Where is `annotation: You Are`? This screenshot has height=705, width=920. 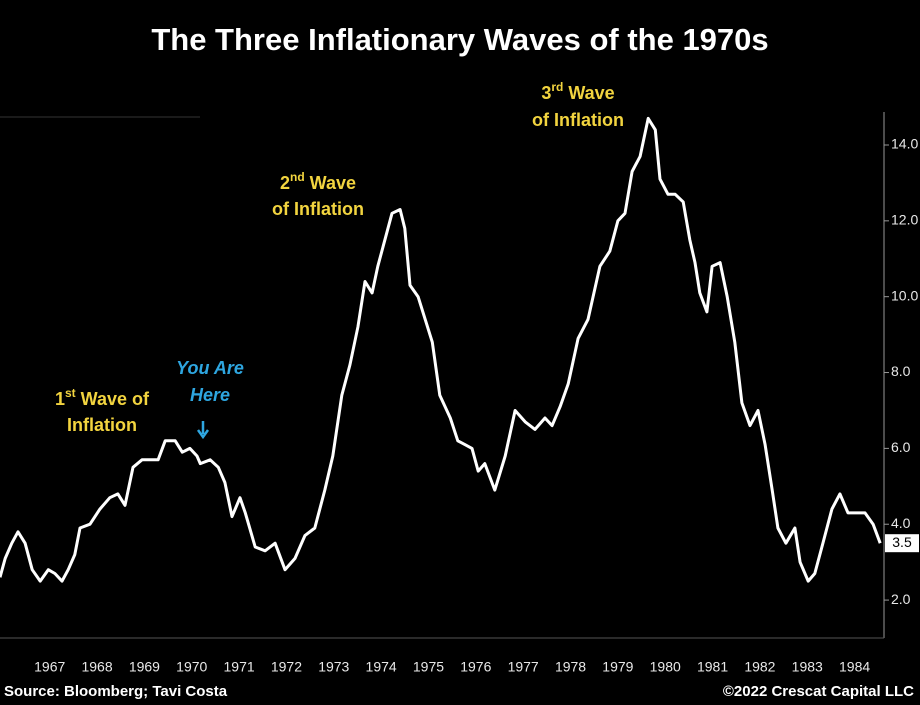
annotation: You Are is located at coordinates (210, 368).